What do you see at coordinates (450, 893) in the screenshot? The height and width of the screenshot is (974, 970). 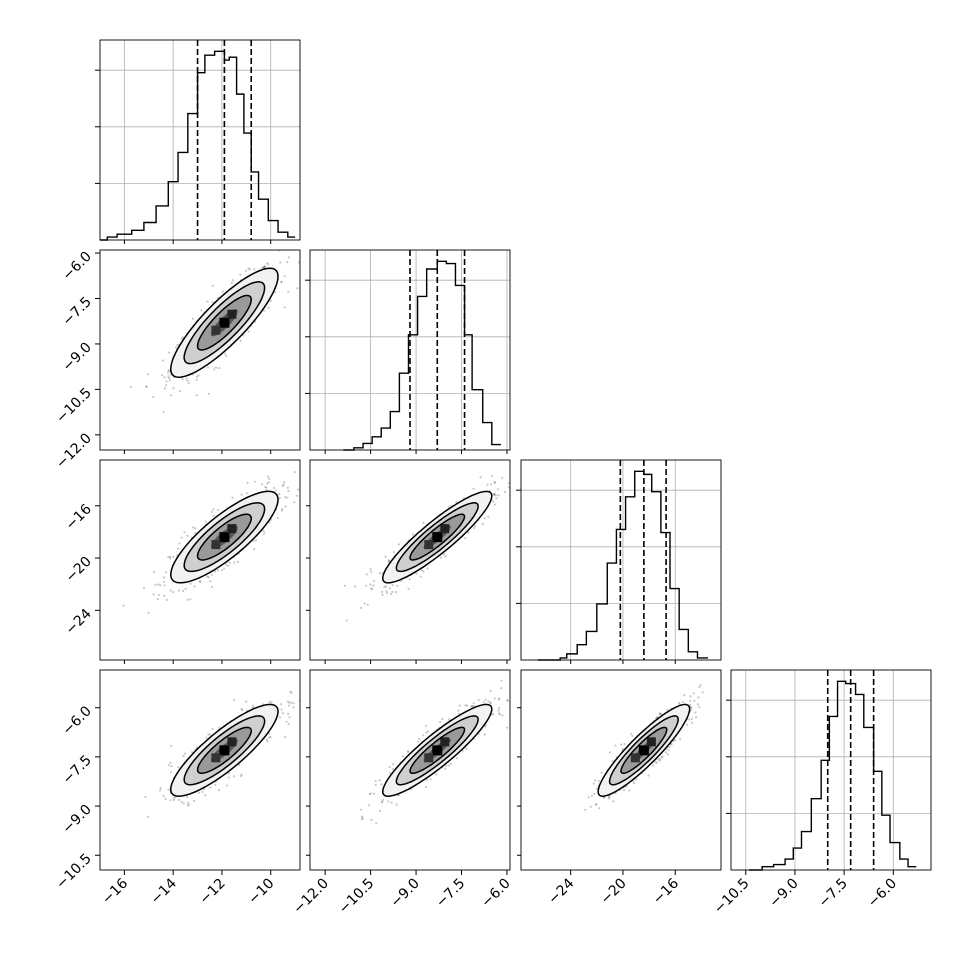 I see `x-tick-label: −7.5` at bounding box center [450, 893].